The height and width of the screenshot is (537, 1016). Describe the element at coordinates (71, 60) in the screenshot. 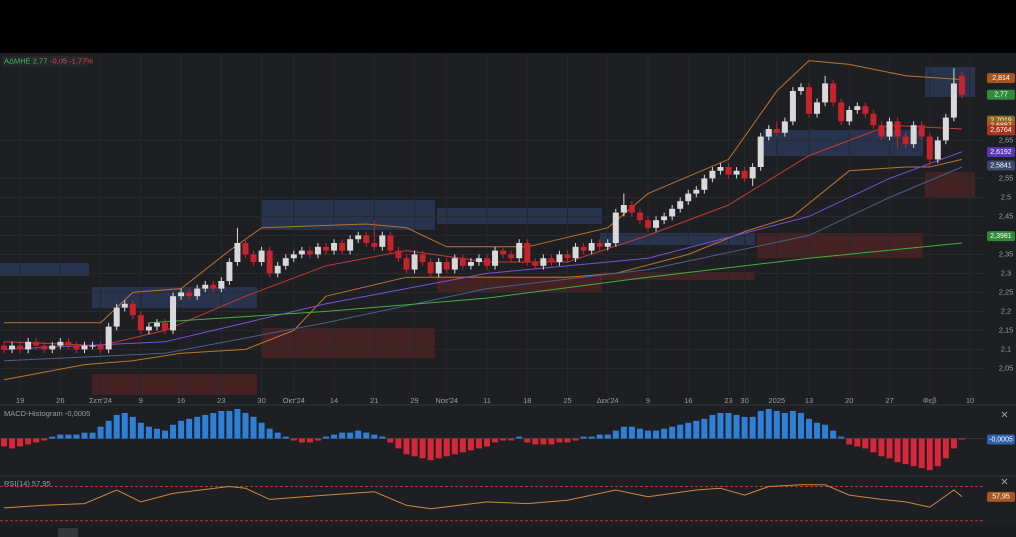

I see `price-change: -0,05 -1,77%` at that location.